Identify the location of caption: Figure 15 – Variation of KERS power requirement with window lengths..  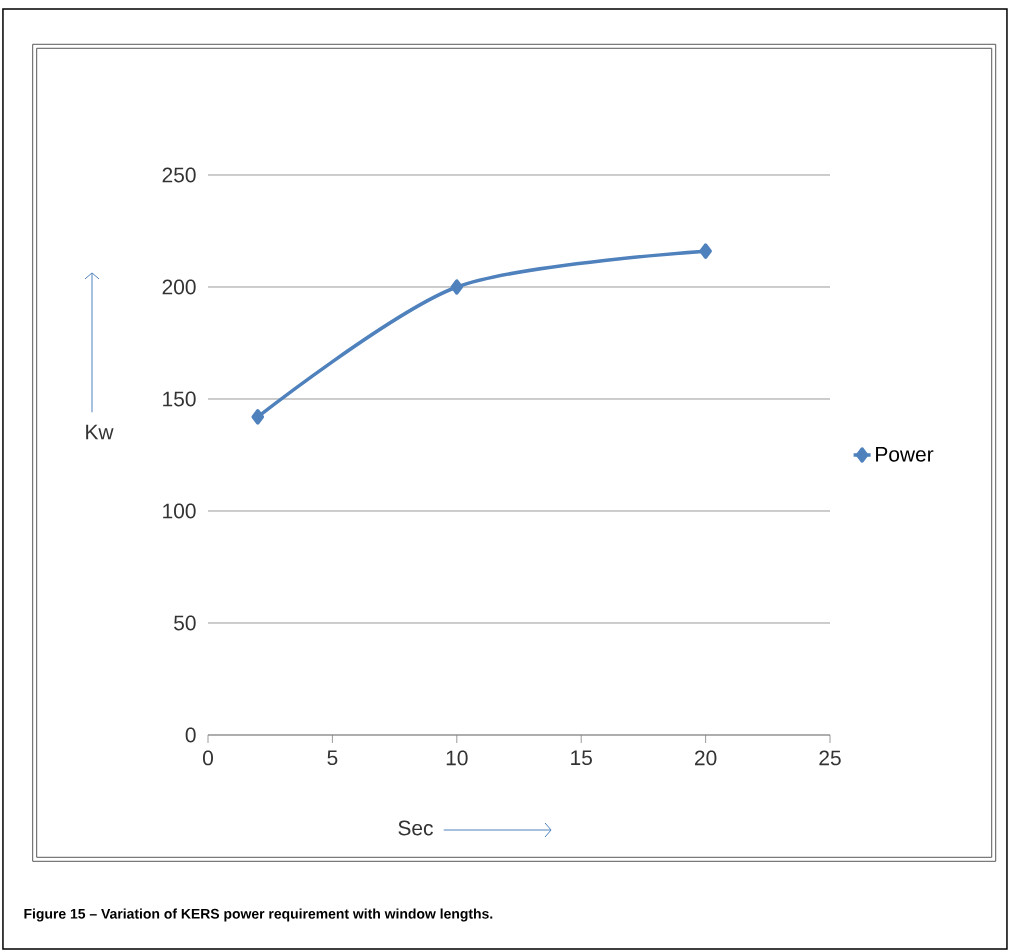
(258, 915).